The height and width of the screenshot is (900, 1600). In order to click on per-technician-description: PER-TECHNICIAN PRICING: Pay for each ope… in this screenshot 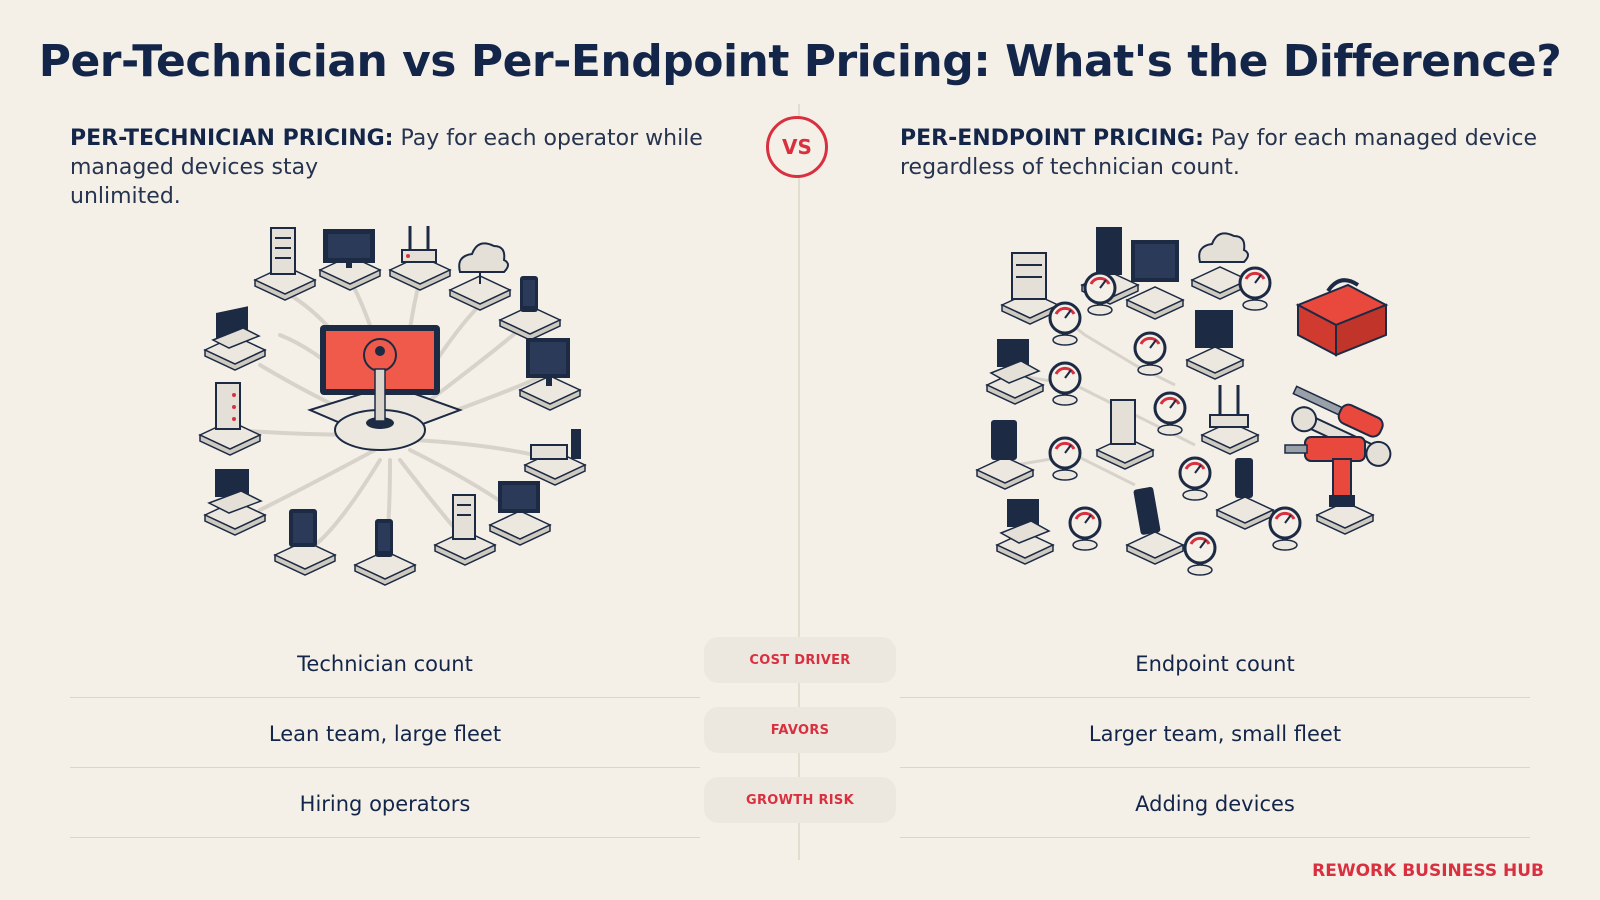, I will do `click(390, 167)`.